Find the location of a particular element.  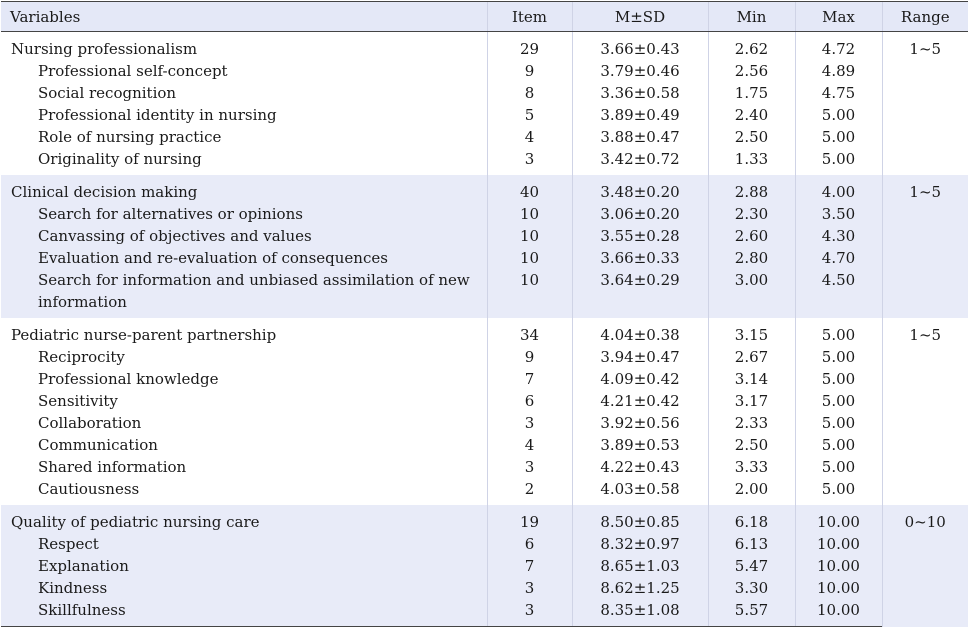

mean-sd: 3.48±0.20 is located at coordinates (639, 189).